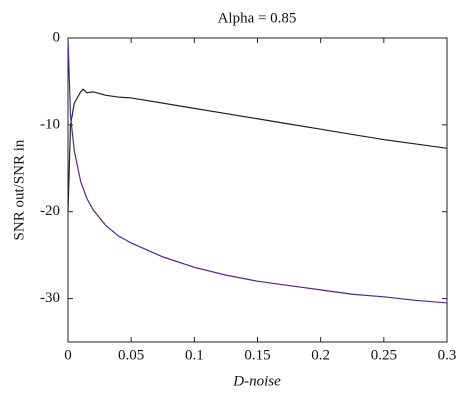 This screenshot has height=402, width=474. I want to click on y-axis-label: SNR out/SNR in, so click(19, 189).